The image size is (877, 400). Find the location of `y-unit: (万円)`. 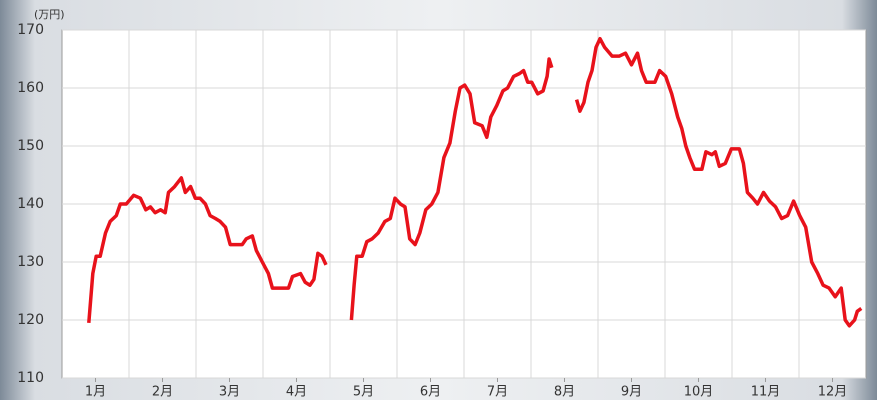

y-unit: (万円) is located at coordinates (49, 14).